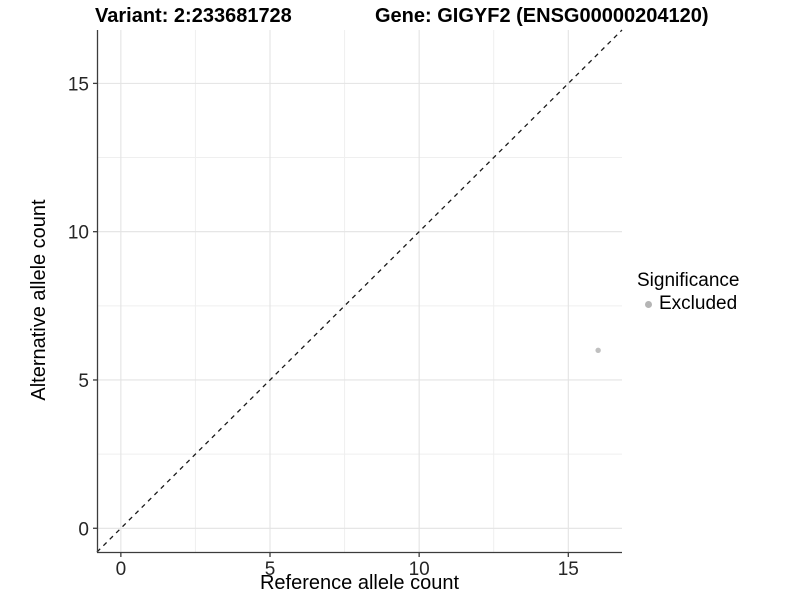 The image size is (800, 600). Describe the element at coordinates (193, 16) in the screenshot. I see `plot-title-variant: Variant: 2:233681728` at that location.